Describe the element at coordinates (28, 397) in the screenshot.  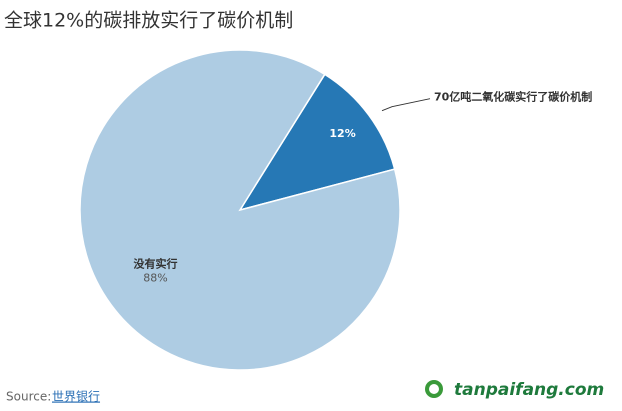
I see `source-label: Source:` at that location.